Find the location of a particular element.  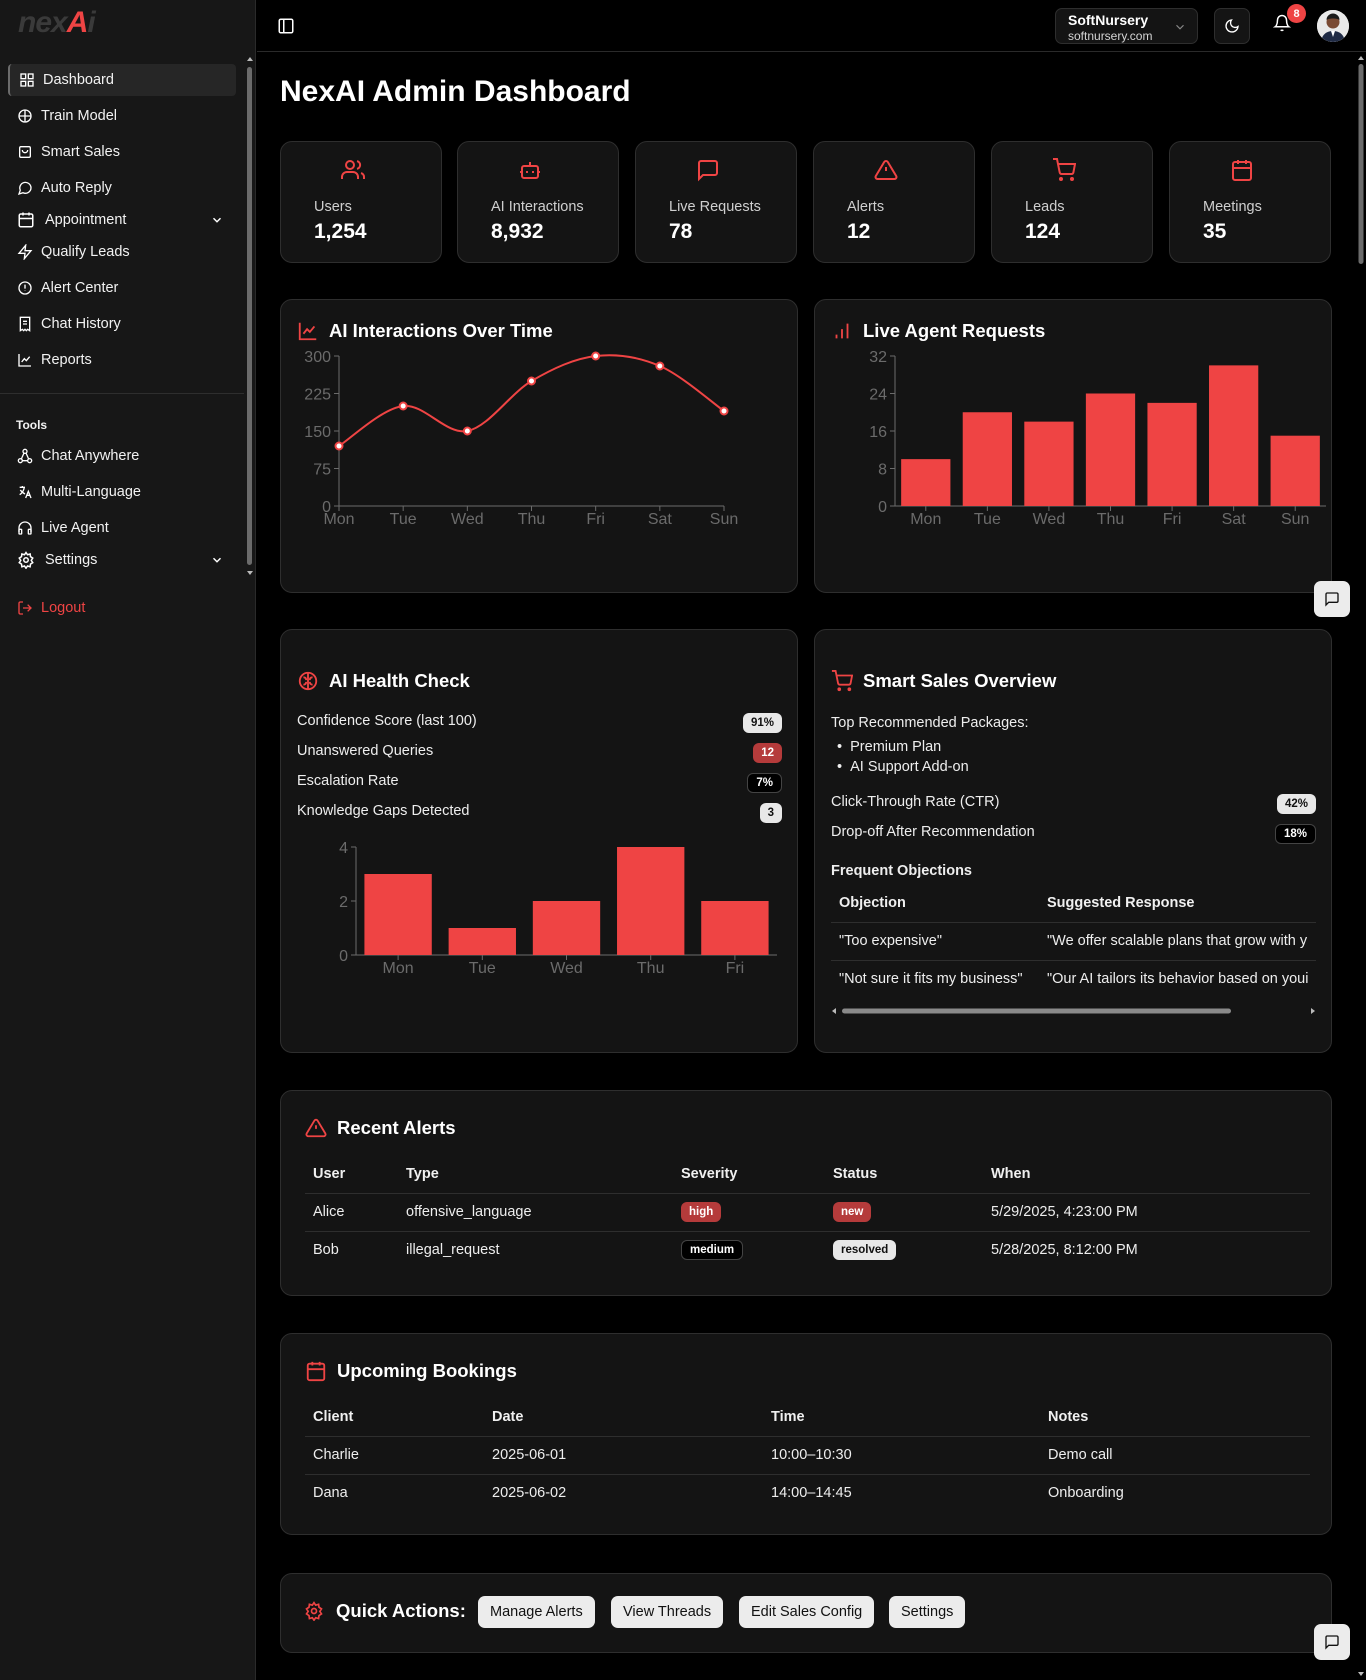

sidebar-scrollbar is located at coordinates (250, 316).